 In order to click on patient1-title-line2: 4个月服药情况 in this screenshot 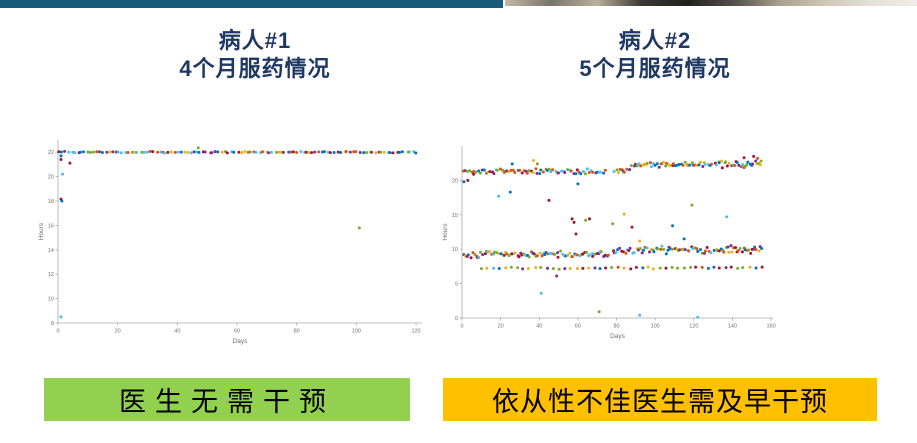, I will do `click(255, 68)`.